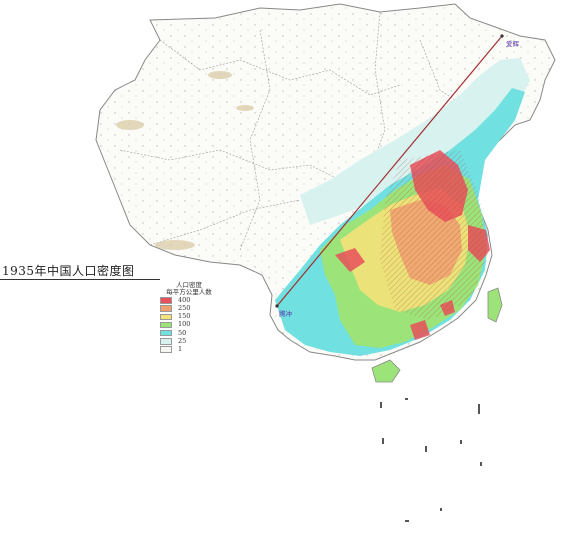 The image size is (568, 553). What do you see at coordinates (182, 340) in the screenshot?
I see `legend-label: 25` at bounding box center [182, 340].